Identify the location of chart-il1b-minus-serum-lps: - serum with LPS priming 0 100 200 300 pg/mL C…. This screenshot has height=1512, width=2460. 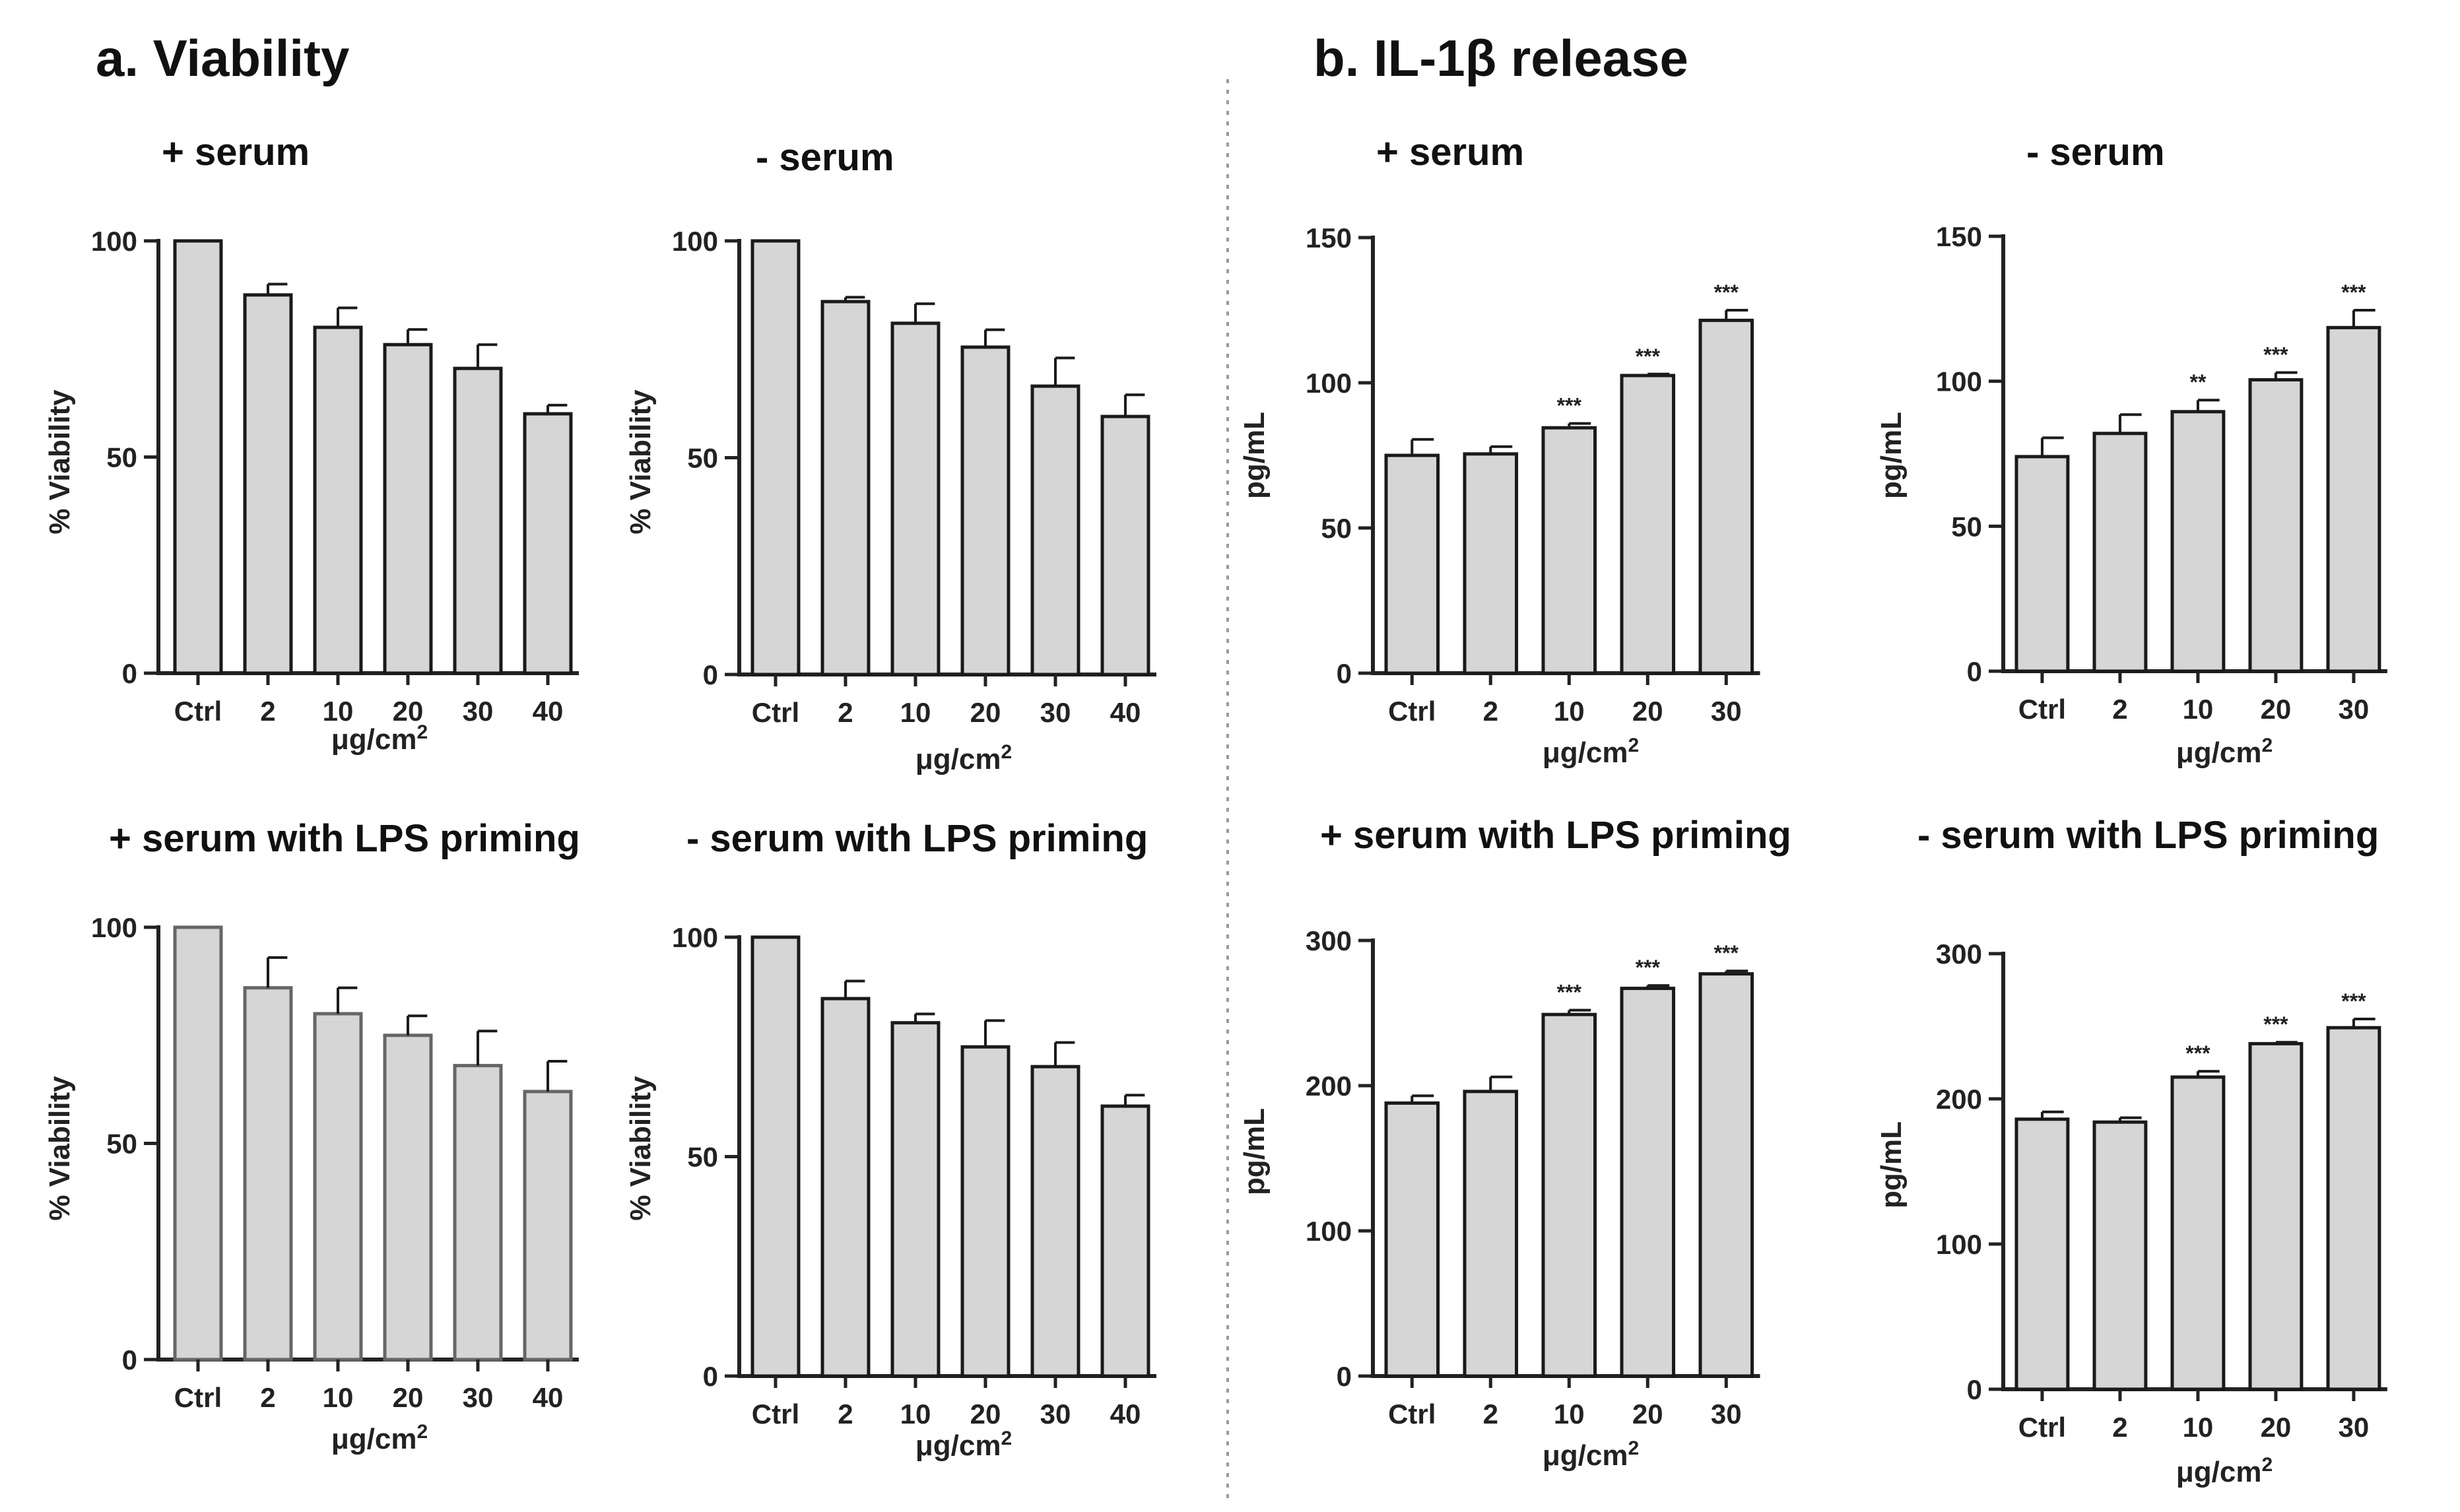
(2131, 1151).